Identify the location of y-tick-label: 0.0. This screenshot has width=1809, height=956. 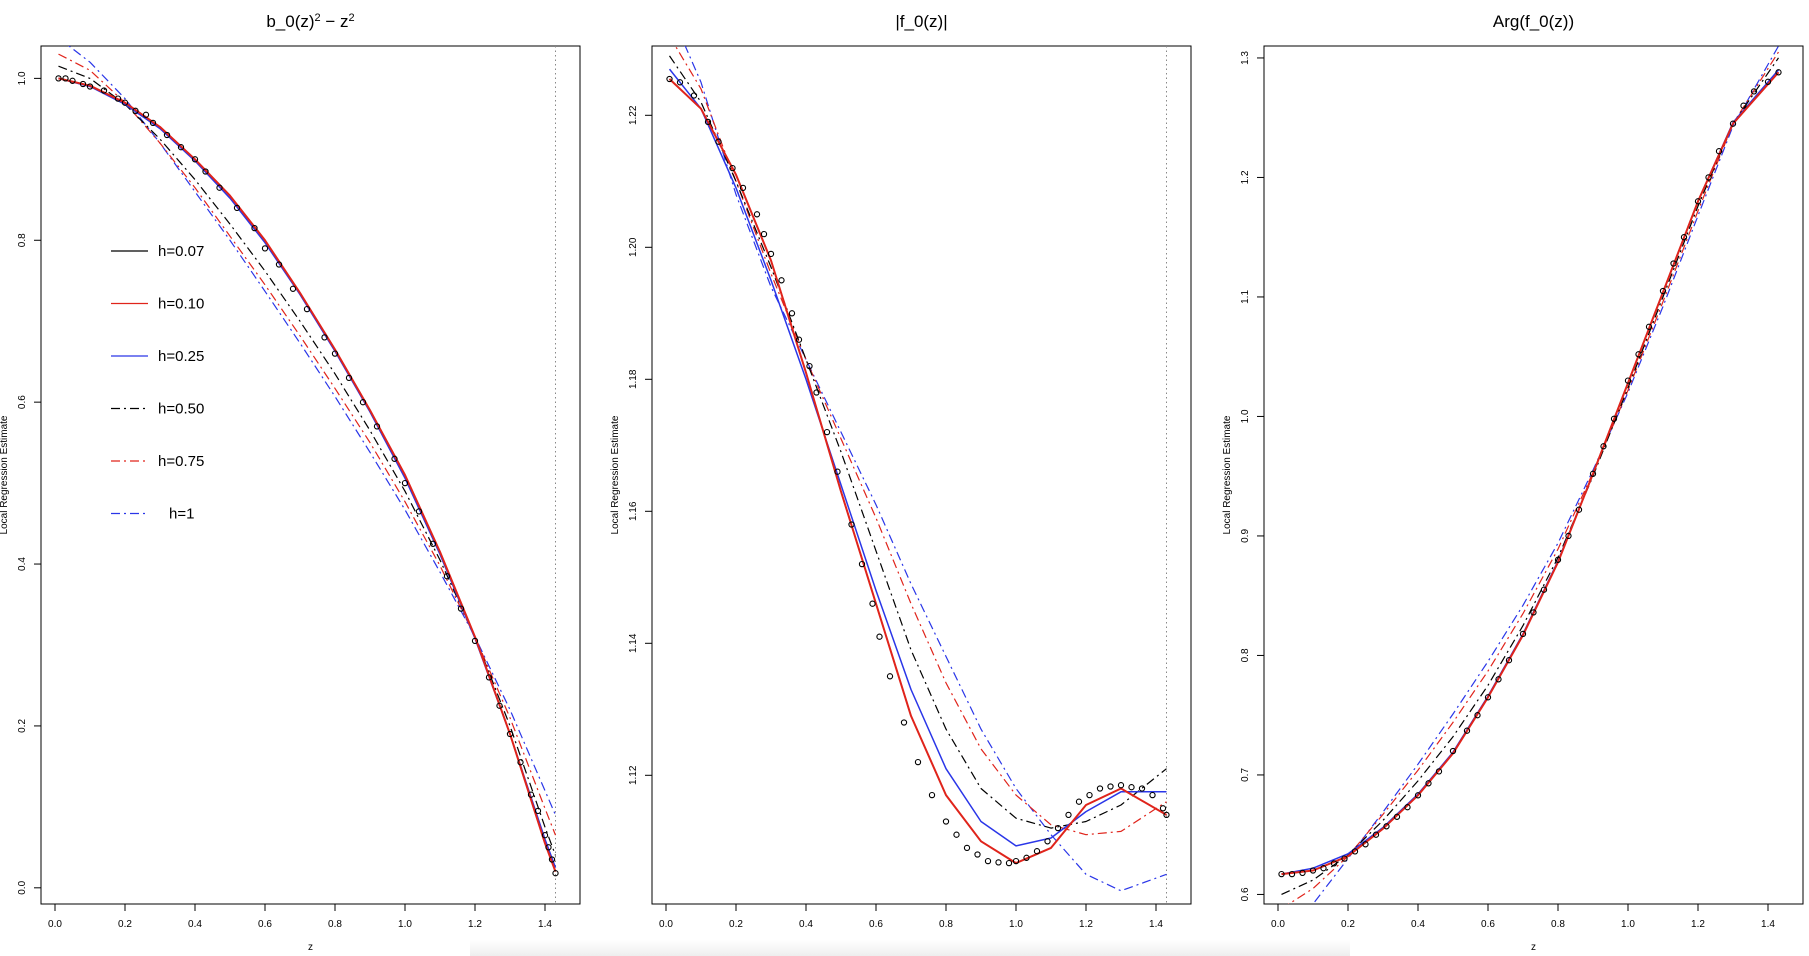
(22, 887).